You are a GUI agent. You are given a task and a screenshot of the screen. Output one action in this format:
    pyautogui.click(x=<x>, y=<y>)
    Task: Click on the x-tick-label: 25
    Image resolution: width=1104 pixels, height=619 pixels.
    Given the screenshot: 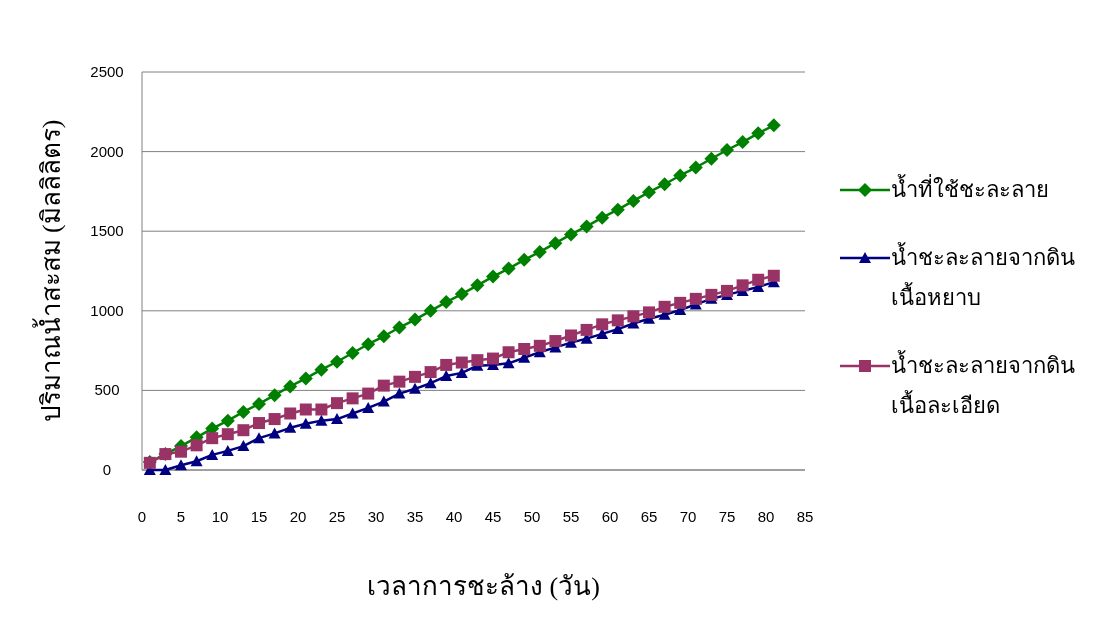 What is the action you would take?
    pyautogui.click(x=337, y=516)
    